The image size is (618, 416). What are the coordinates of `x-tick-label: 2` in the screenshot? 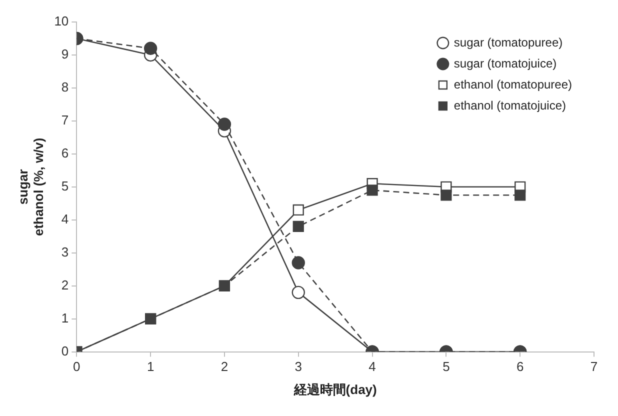 It's located at (224, 366).